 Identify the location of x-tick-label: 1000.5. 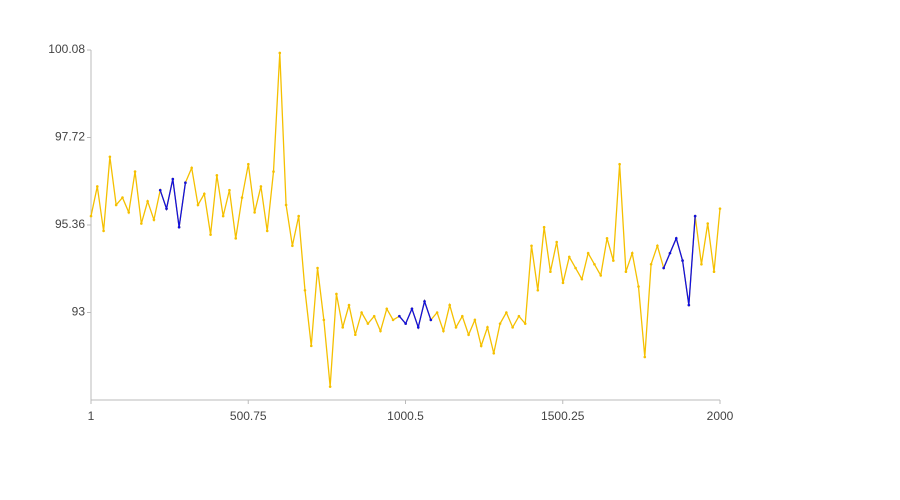
(405, 416).